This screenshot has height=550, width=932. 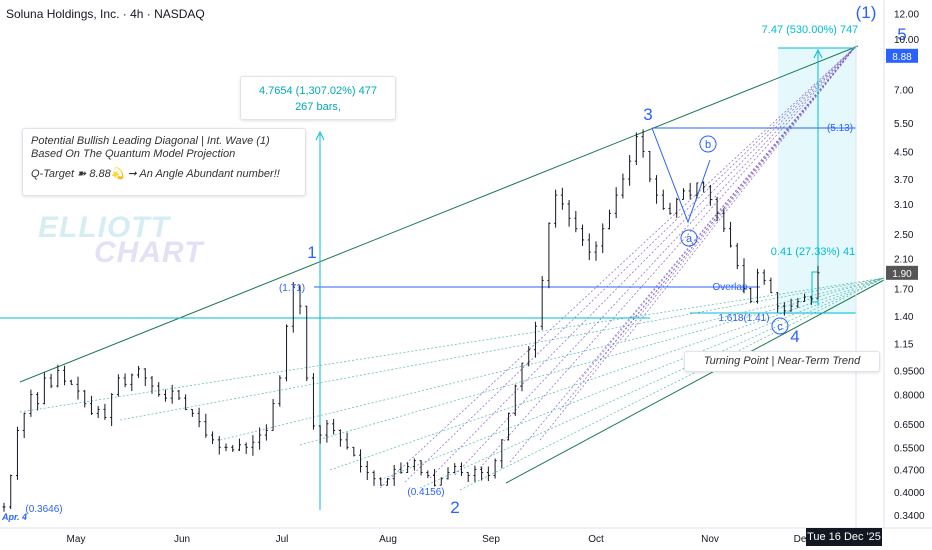 I want to click on x-tick-label: Nov, so click(x=710, y=539).